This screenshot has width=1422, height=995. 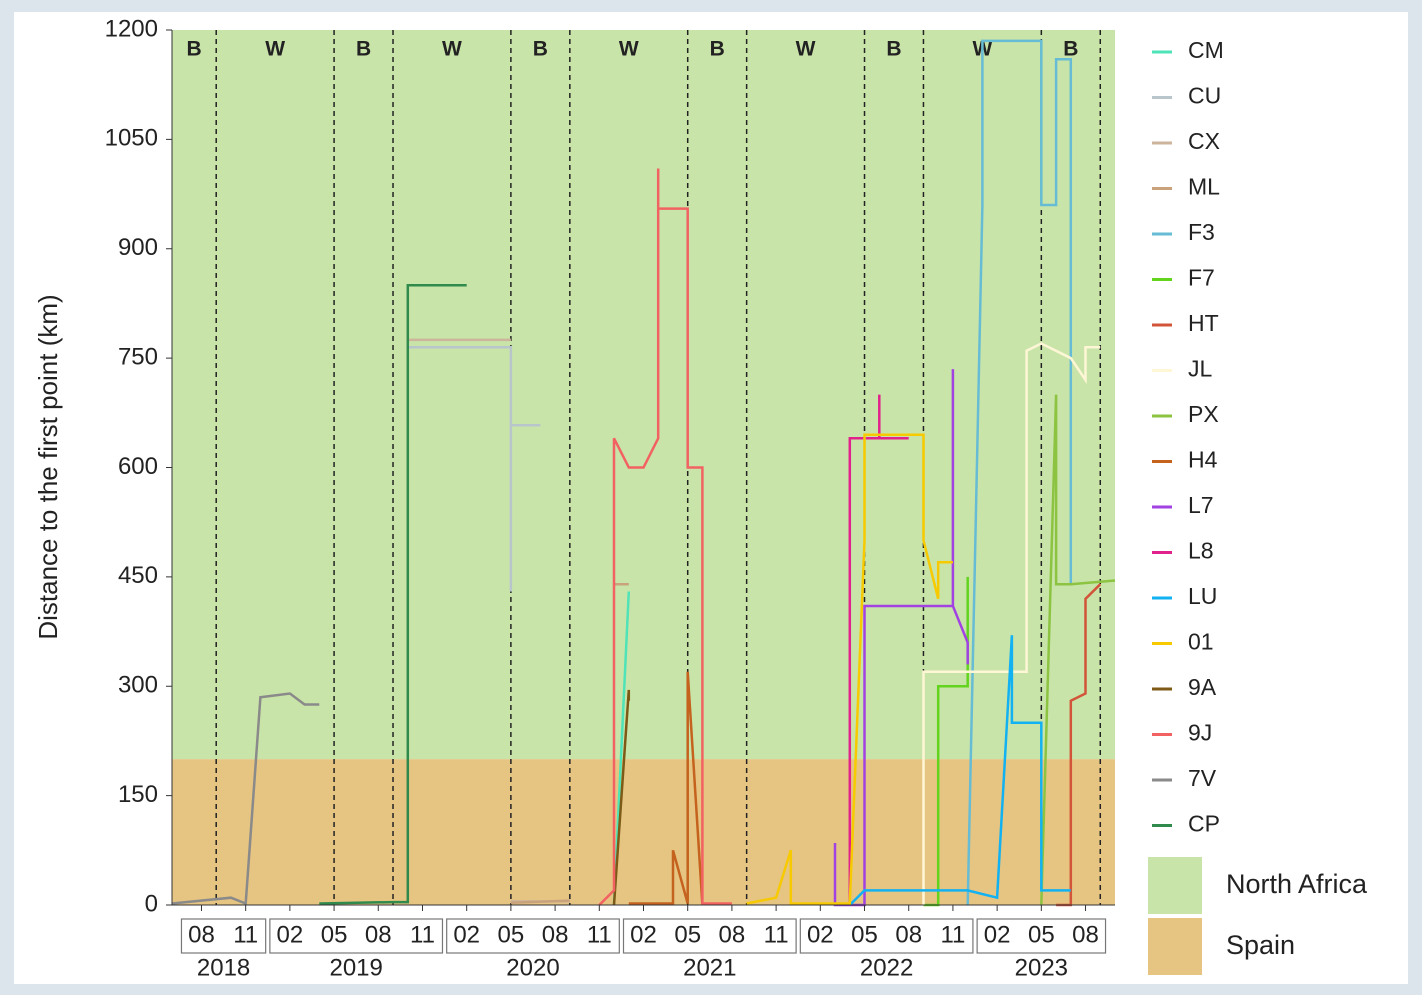 I want to click on year-label: 2023, so click(x=1041, y=967).